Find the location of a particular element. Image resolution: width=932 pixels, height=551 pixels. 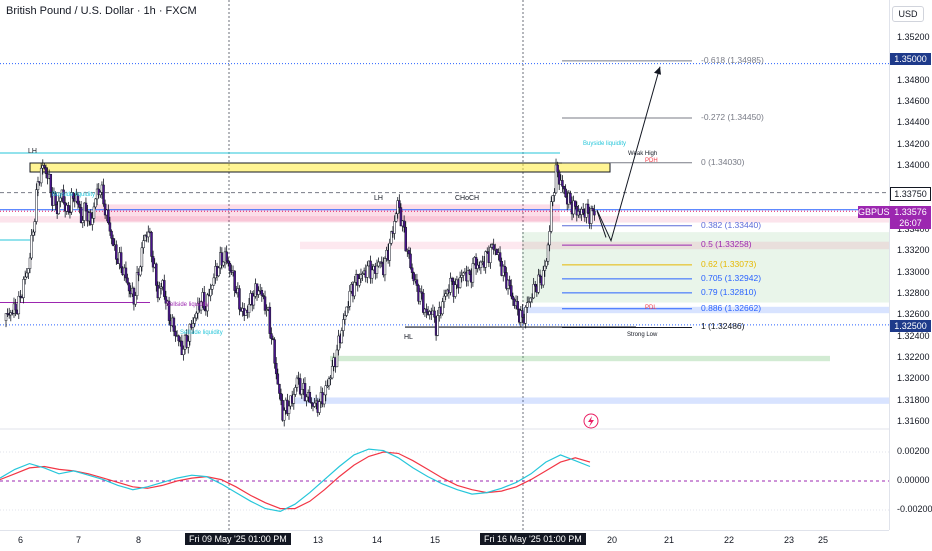

time-tick-label: Fri 09 May '25 01:00 PM is located at coordinates (238, 539).